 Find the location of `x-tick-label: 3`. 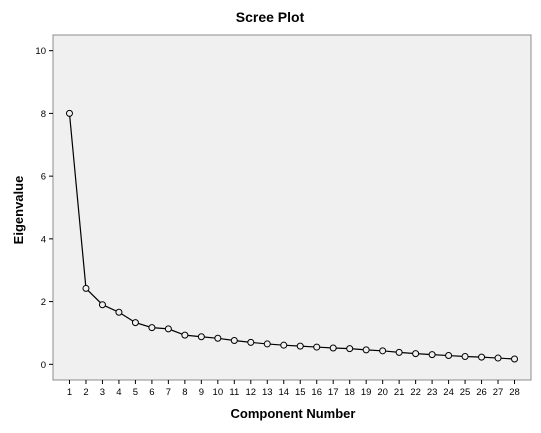

x-tick-label: 3 is located at coordinates (102, 392).